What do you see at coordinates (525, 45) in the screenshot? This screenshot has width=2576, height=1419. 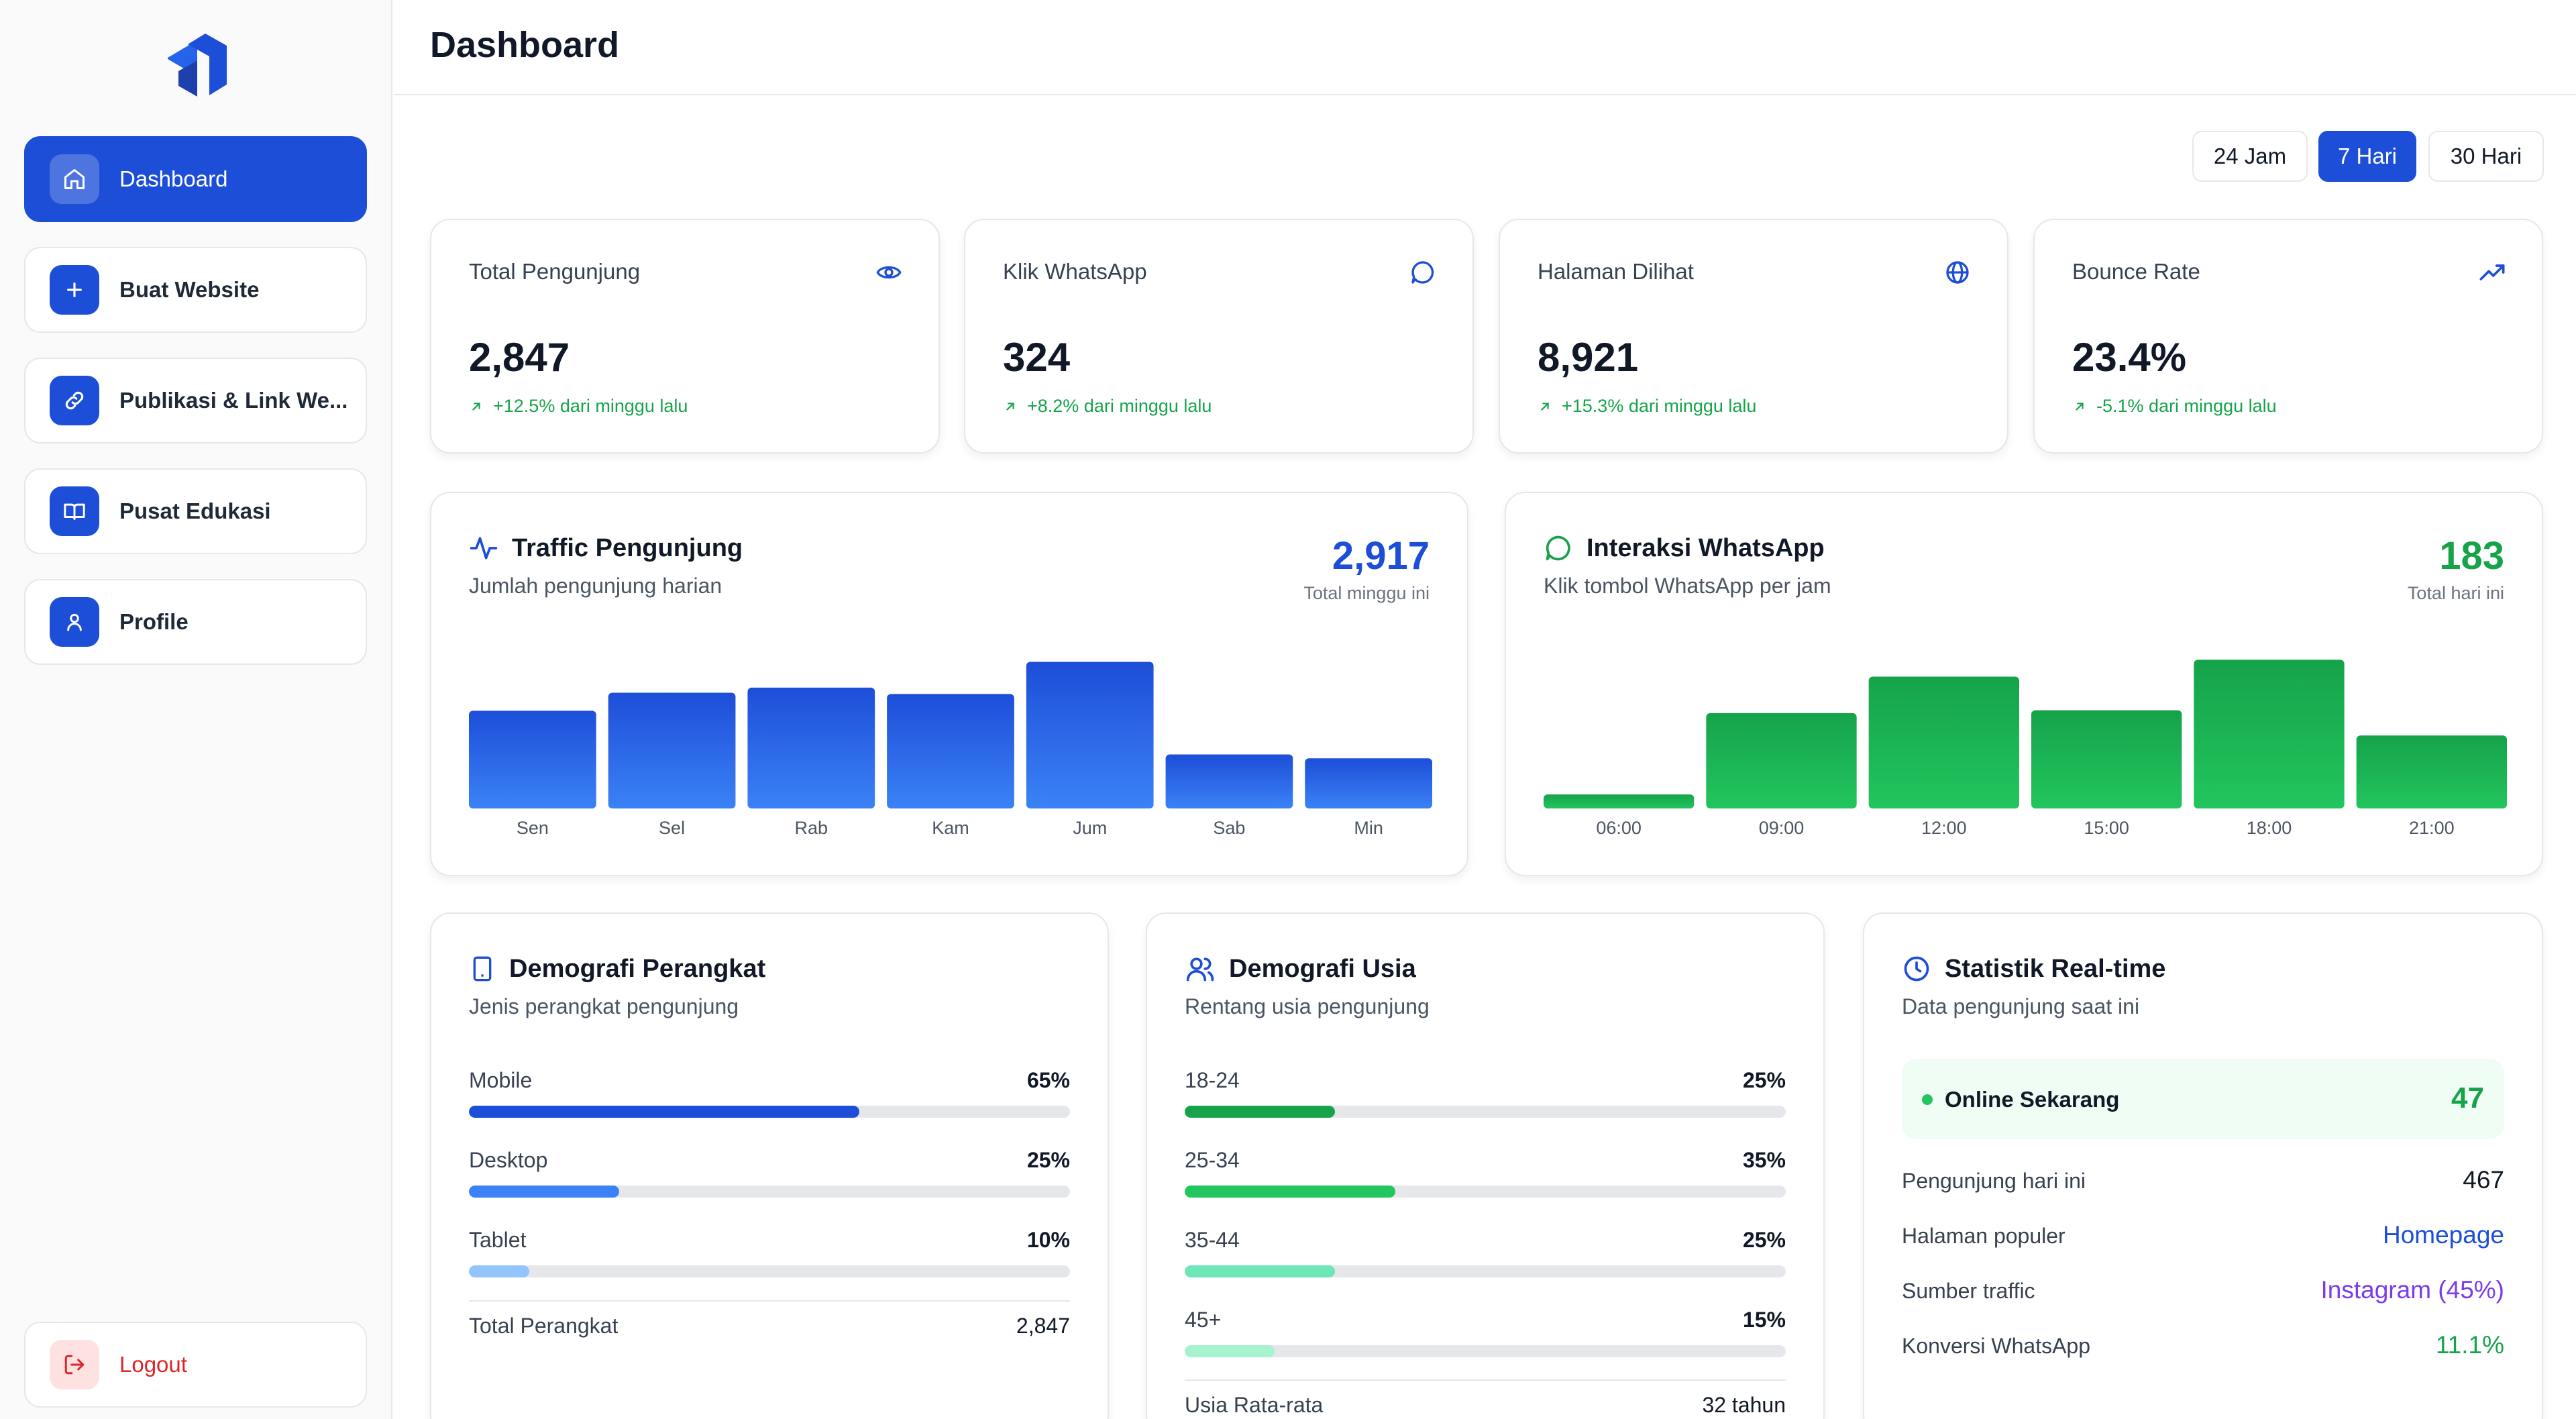 I see `page-title: Dashboard` at bounding box center [525, 45].